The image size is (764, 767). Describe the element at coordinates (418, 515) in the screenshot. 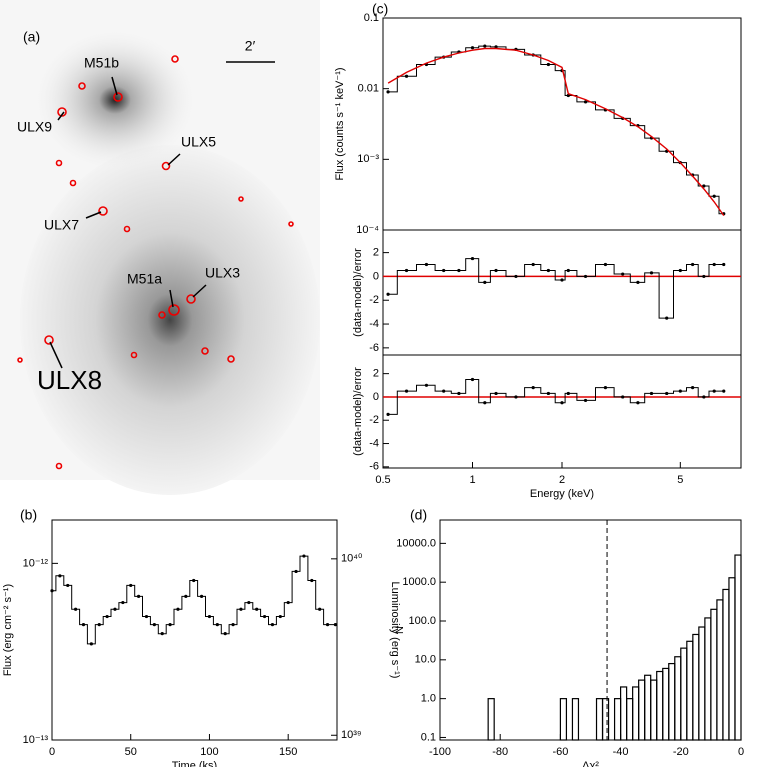

I see `panel-label: (d)` at that location.